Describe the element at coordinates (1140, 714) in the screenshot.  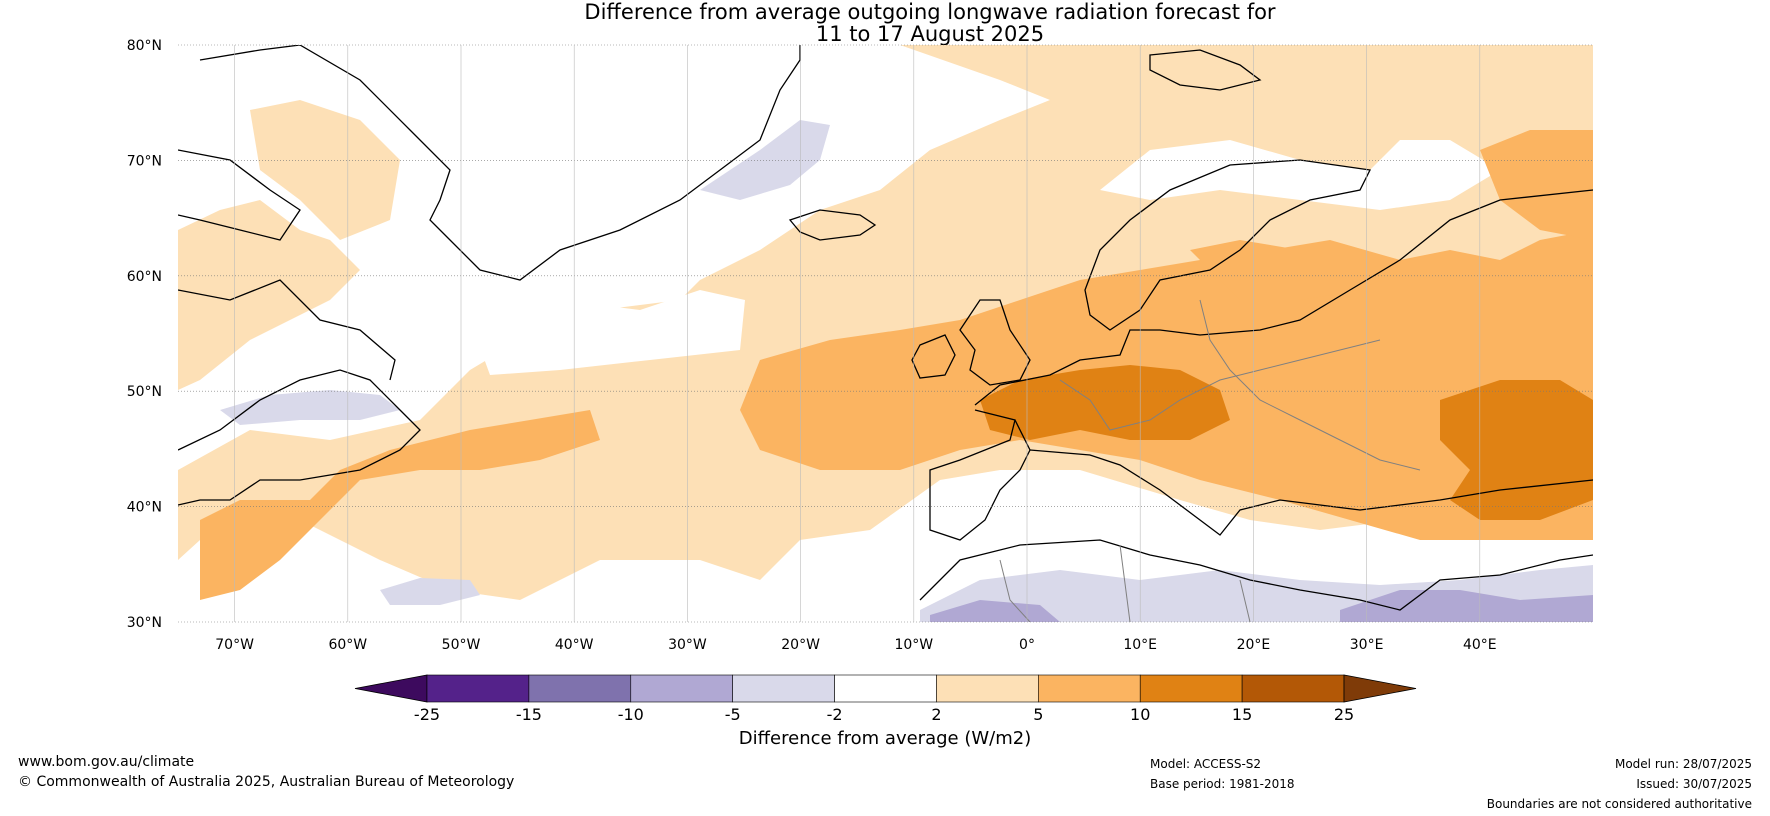
I see `colorbar-tick-label: 10` at that location.